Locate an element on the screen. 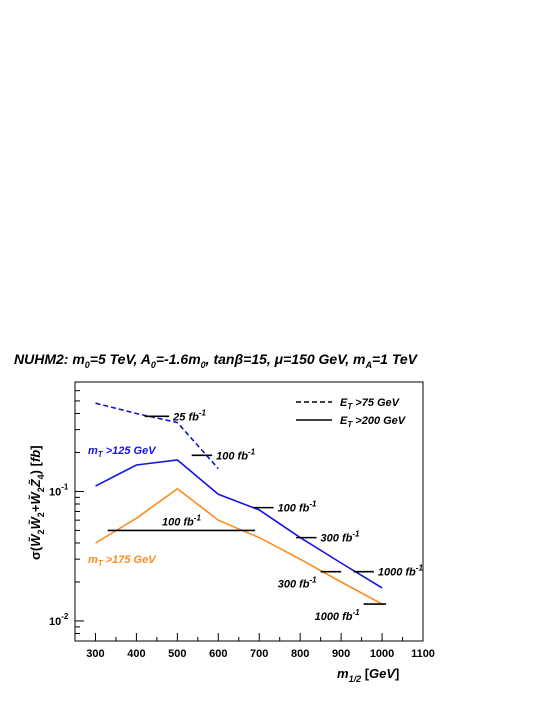  luminosity-label: 25 fb-1 is located at coordinates (189, 415).